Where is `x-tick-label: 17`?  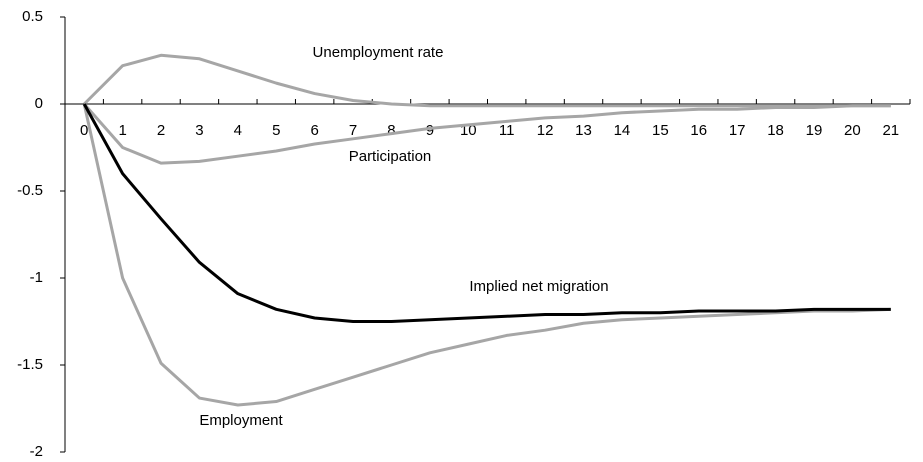 x-tick-label: 17 is located at coordinates (737, 130).